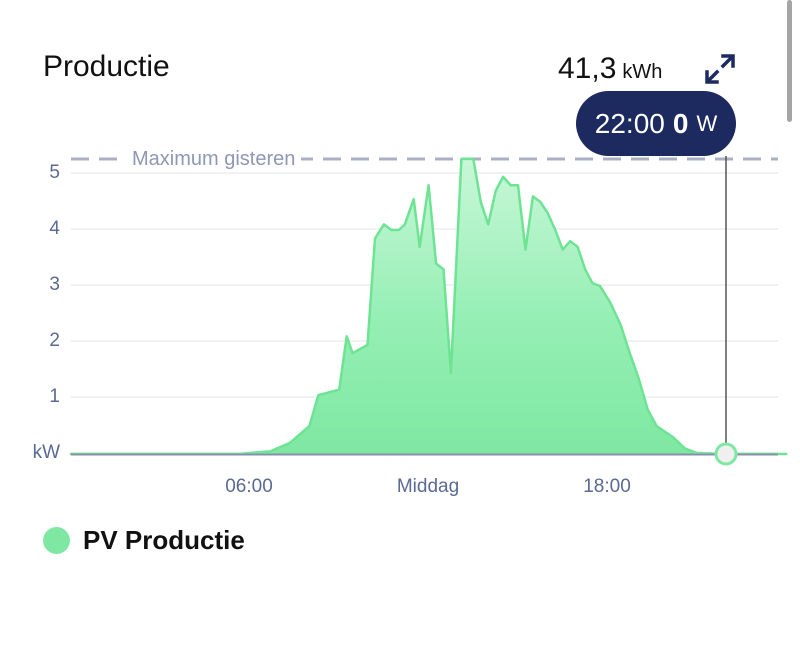  What do you see at coordinates (214, 159) in the screenshot?
I see `max-yesterday-label: Maximum gisteren` at bounding box center [214, 159].